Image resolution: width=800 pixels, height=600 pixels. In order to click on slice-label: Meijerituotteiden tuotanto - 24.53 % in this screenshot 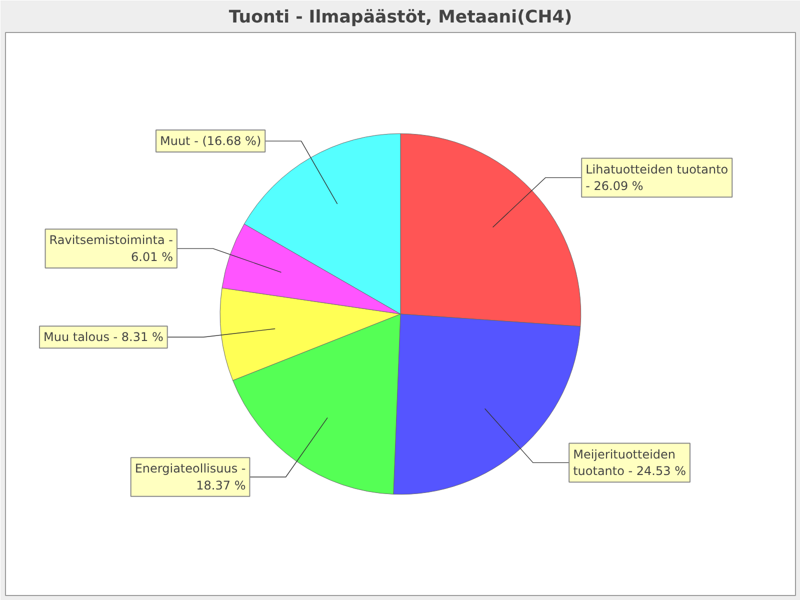, I will do `click(629, 462)`.